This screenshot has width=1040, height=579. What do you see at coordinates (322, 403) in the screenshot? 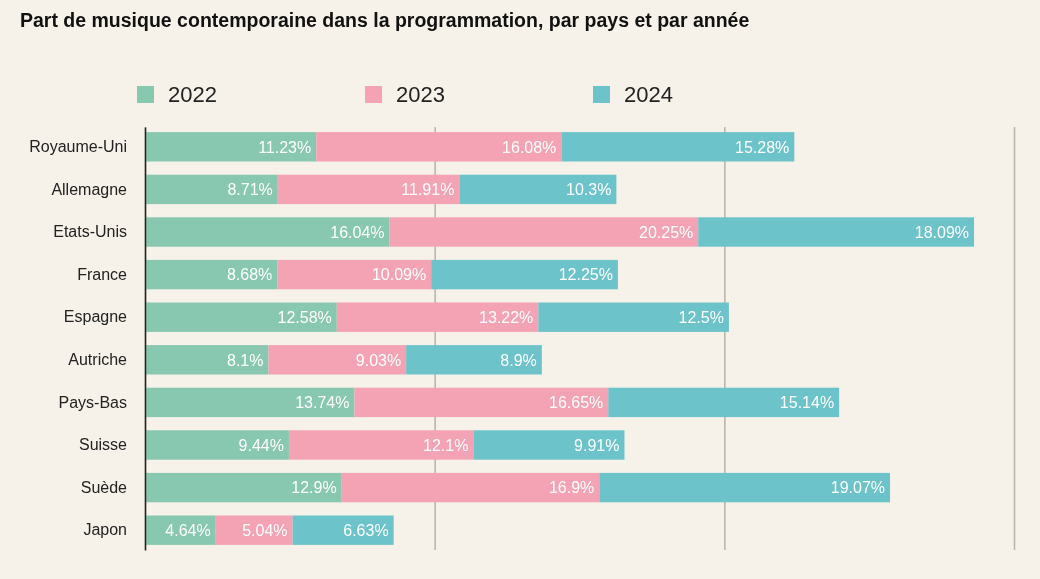
I see `data-label: 13.74%` at bounding box center [322, 403].